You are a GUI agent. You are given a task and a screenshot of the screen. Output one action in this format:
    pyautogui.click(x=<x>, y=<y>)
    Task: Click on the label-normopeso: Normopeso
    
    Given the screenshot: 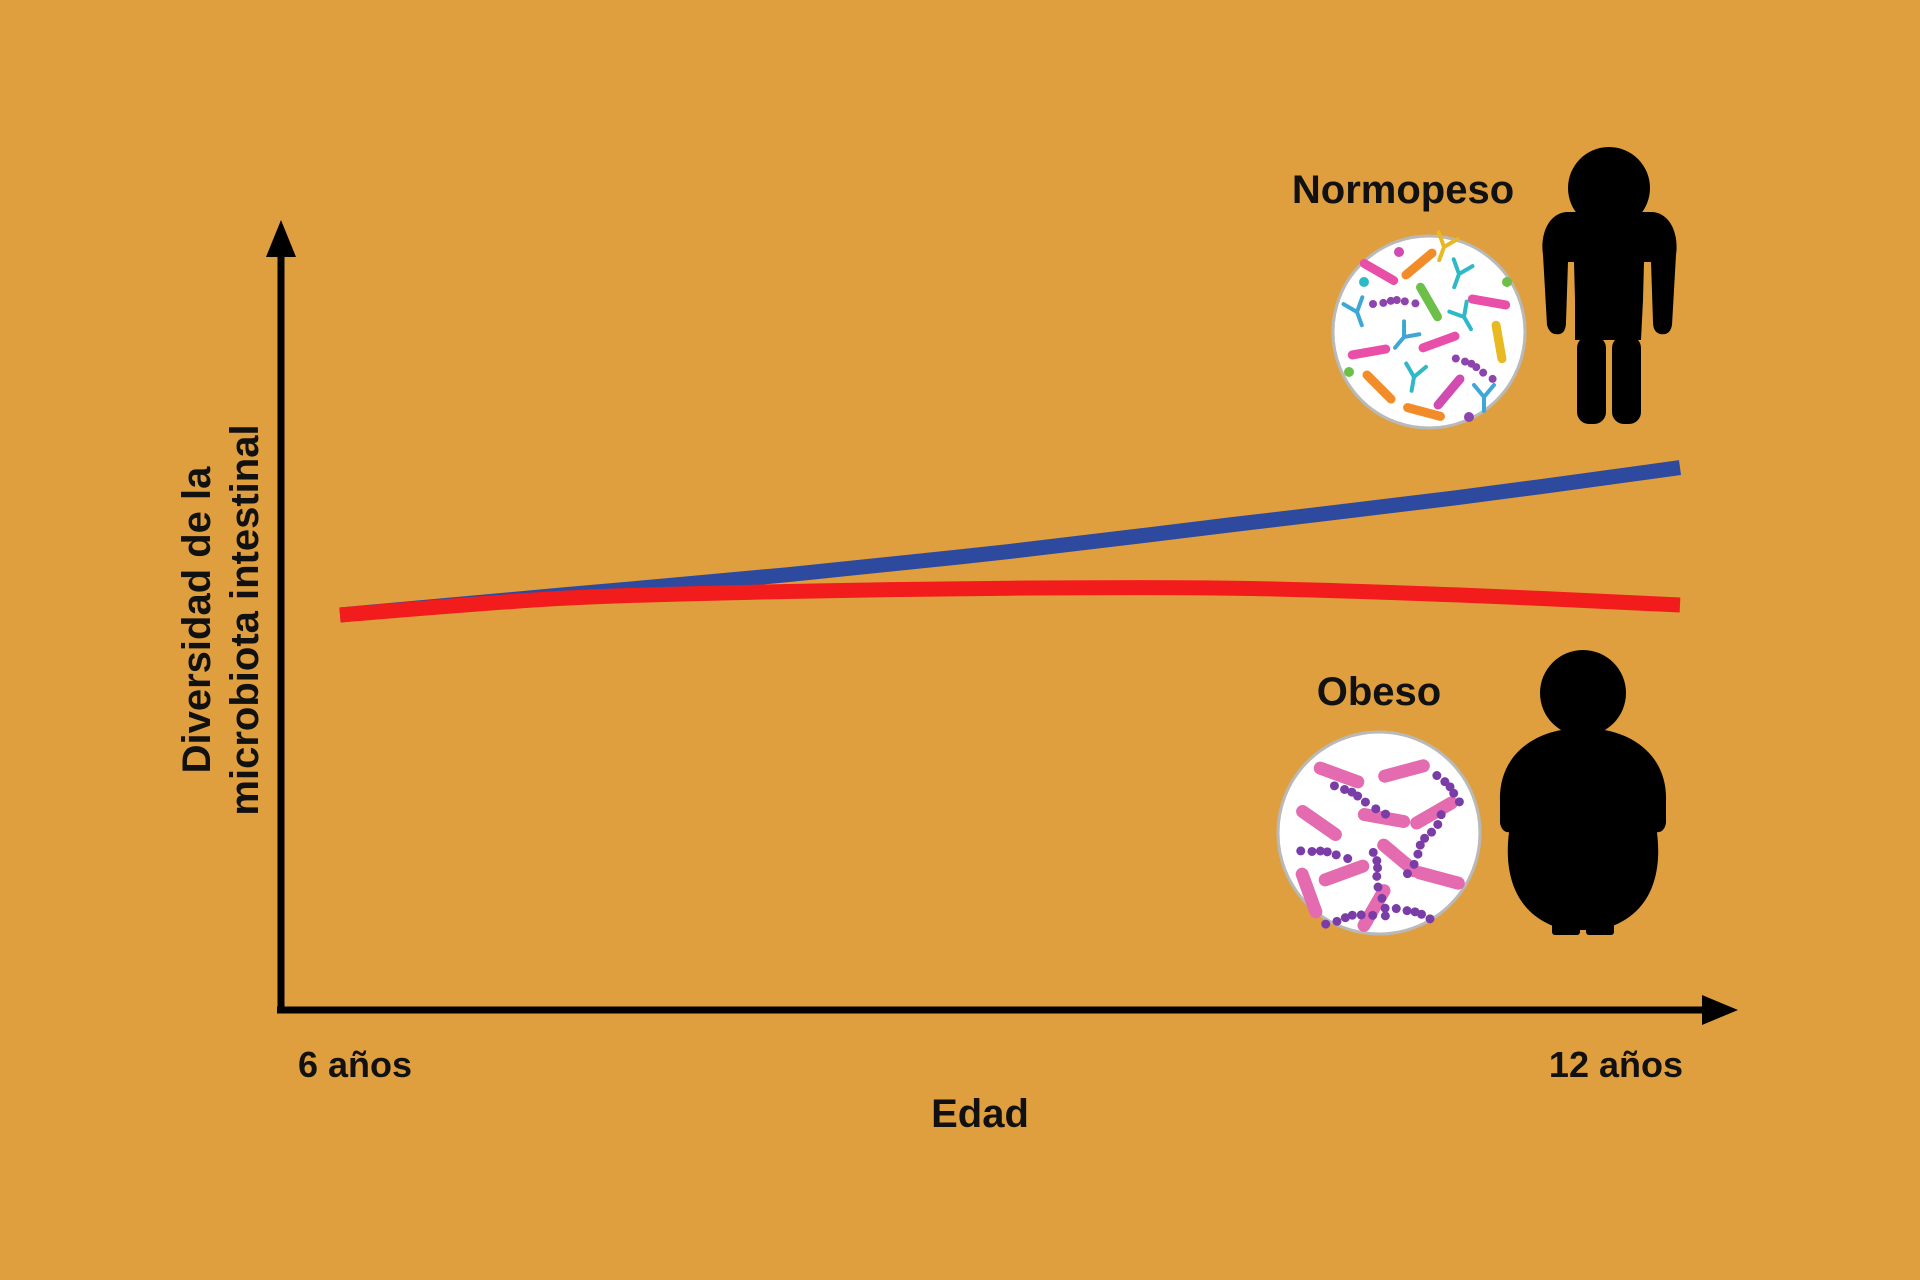 What is the action you would take?
    pyautogui.click(x=1403, y=190)
    